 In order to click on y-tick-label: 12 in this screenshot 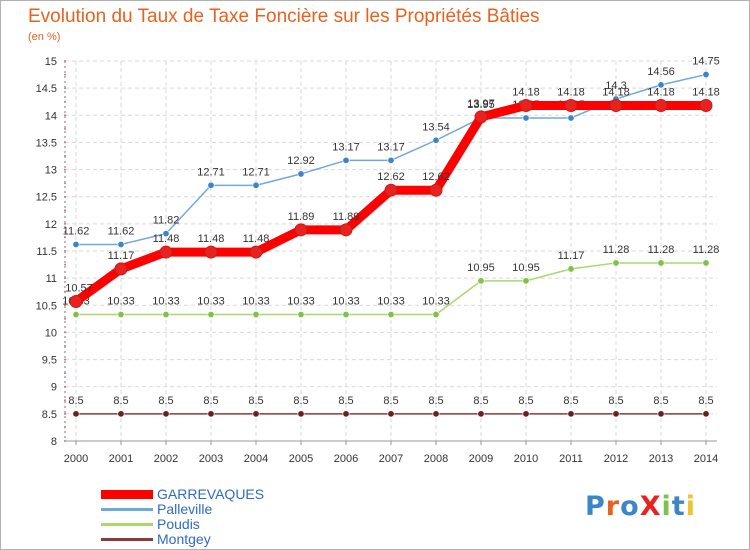, I will do `click(51, 225)`.